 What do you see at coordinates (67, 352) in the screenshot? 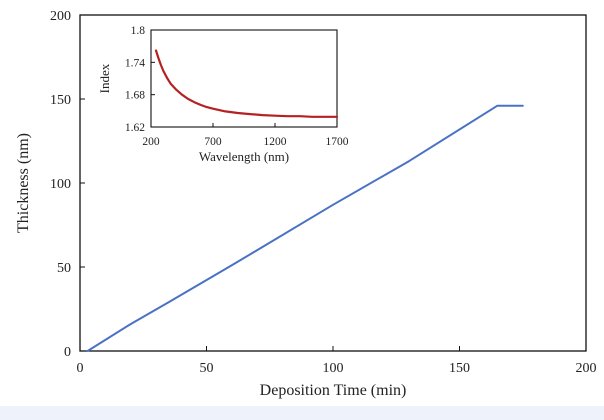
I see `main-y-tick-label: 0` at bounding box center [67, 352].